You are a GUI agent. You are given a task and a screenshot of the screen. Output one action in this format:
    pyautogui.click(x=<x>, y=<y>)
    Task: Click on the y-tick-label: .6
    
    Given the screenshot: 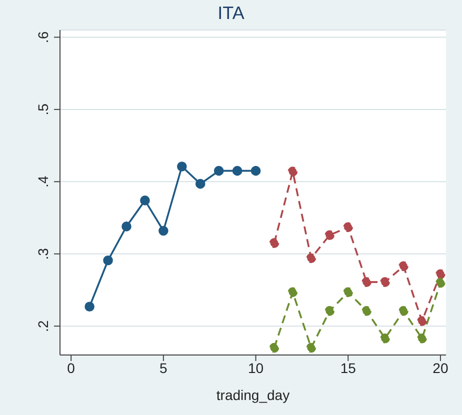 What is the action you would take?
    pyautogui.click(x=43, y=37)
    